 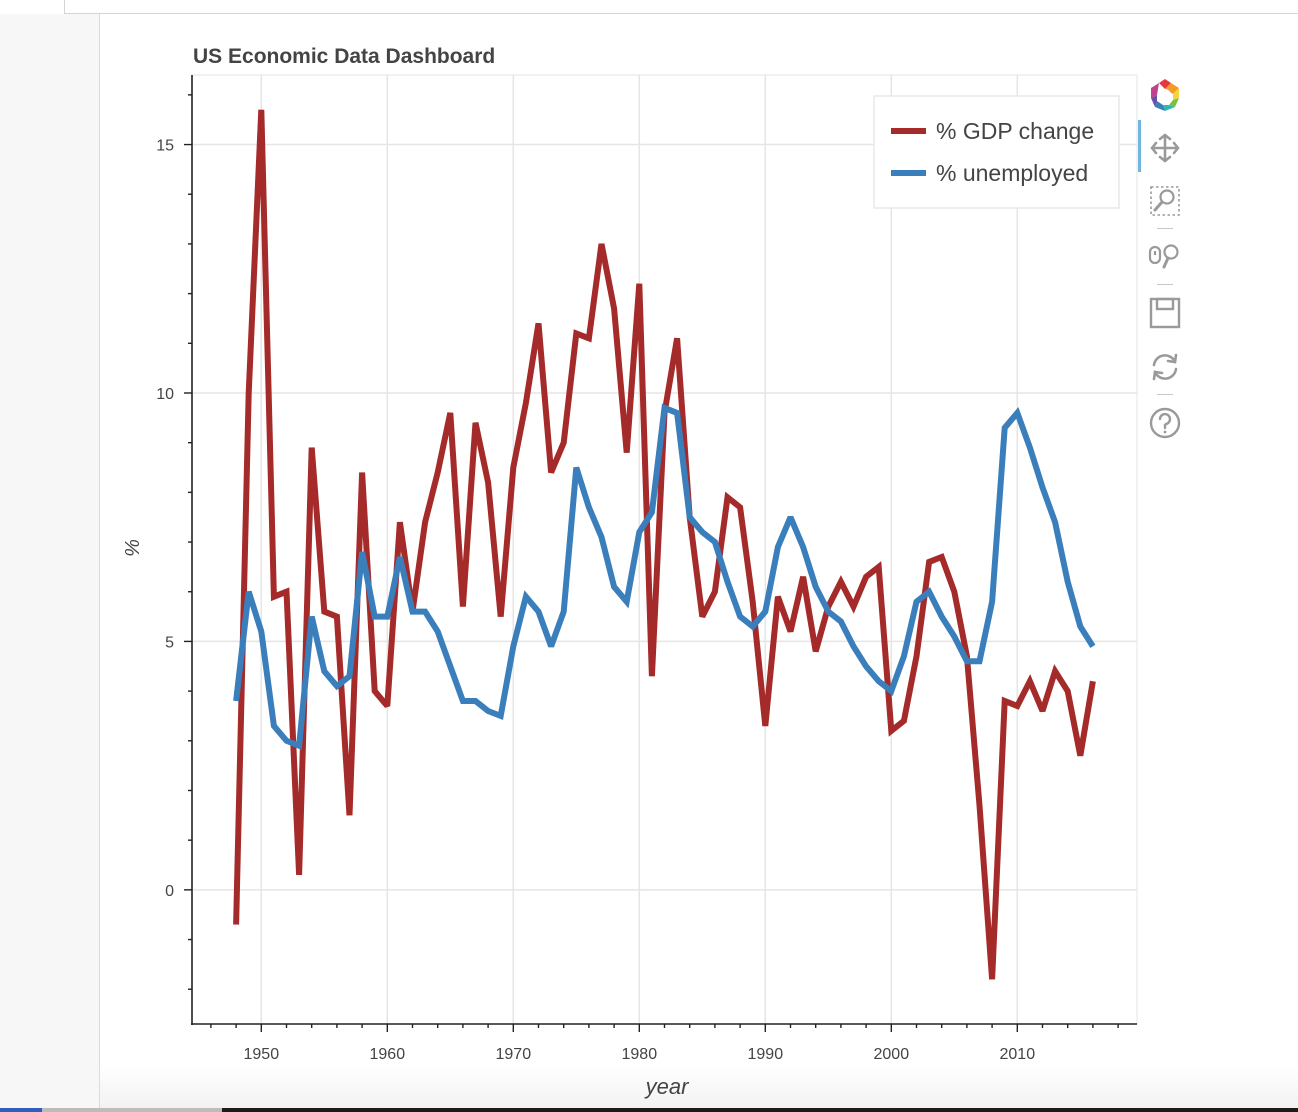 I want to click on x-tick-label: 1990, so click(x=766, y=1054).